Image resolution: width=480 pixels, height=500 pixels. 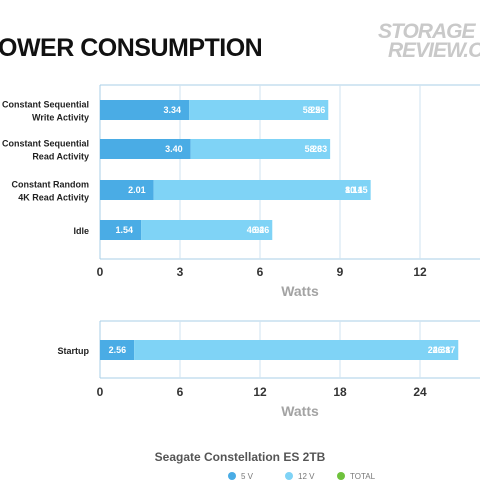 What do you see at coordinates (137, 190) in the screenshot?
I see `data-label-5v: 2.01` at bounding box center [137, 190].